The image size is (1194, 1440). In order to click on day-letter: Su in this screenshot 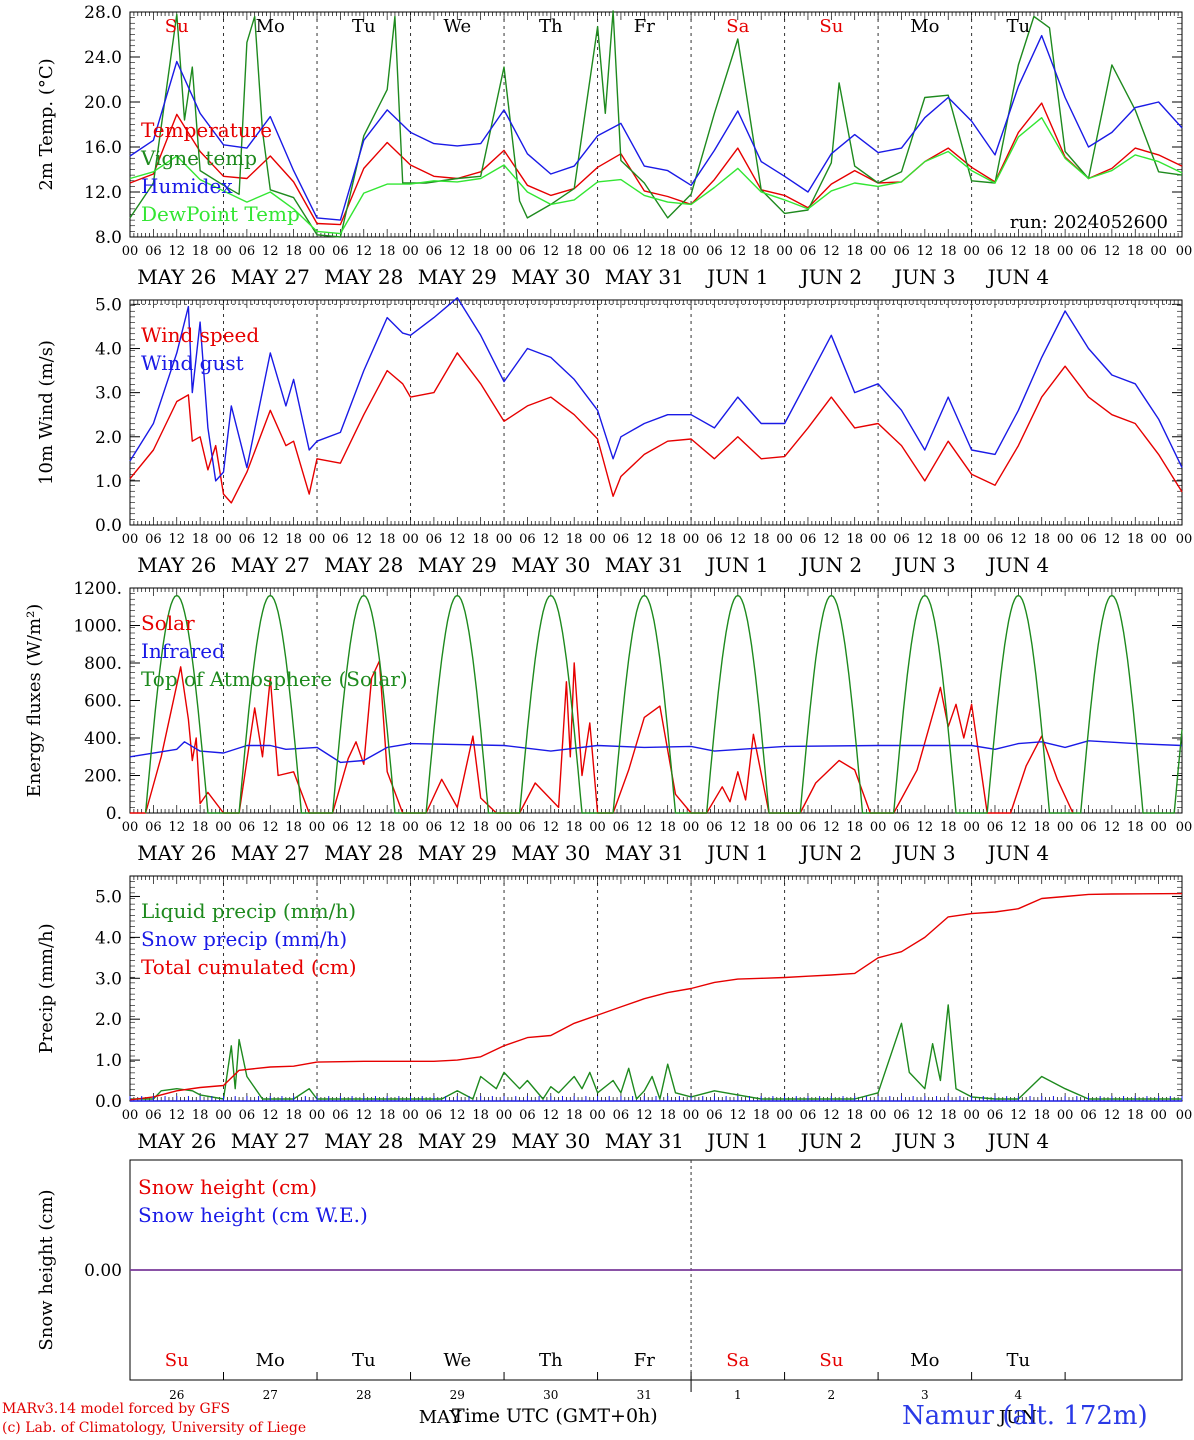, I will do `click(177, 26)`.